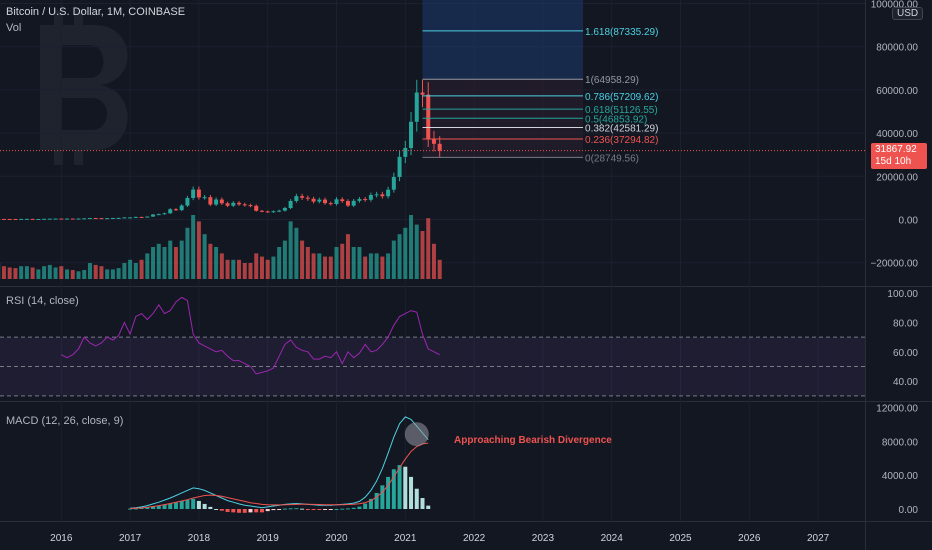  Describe the element at coordinates (893, 161) in the screenshot. I see `candle-countdown: 15d 10h` at that location.